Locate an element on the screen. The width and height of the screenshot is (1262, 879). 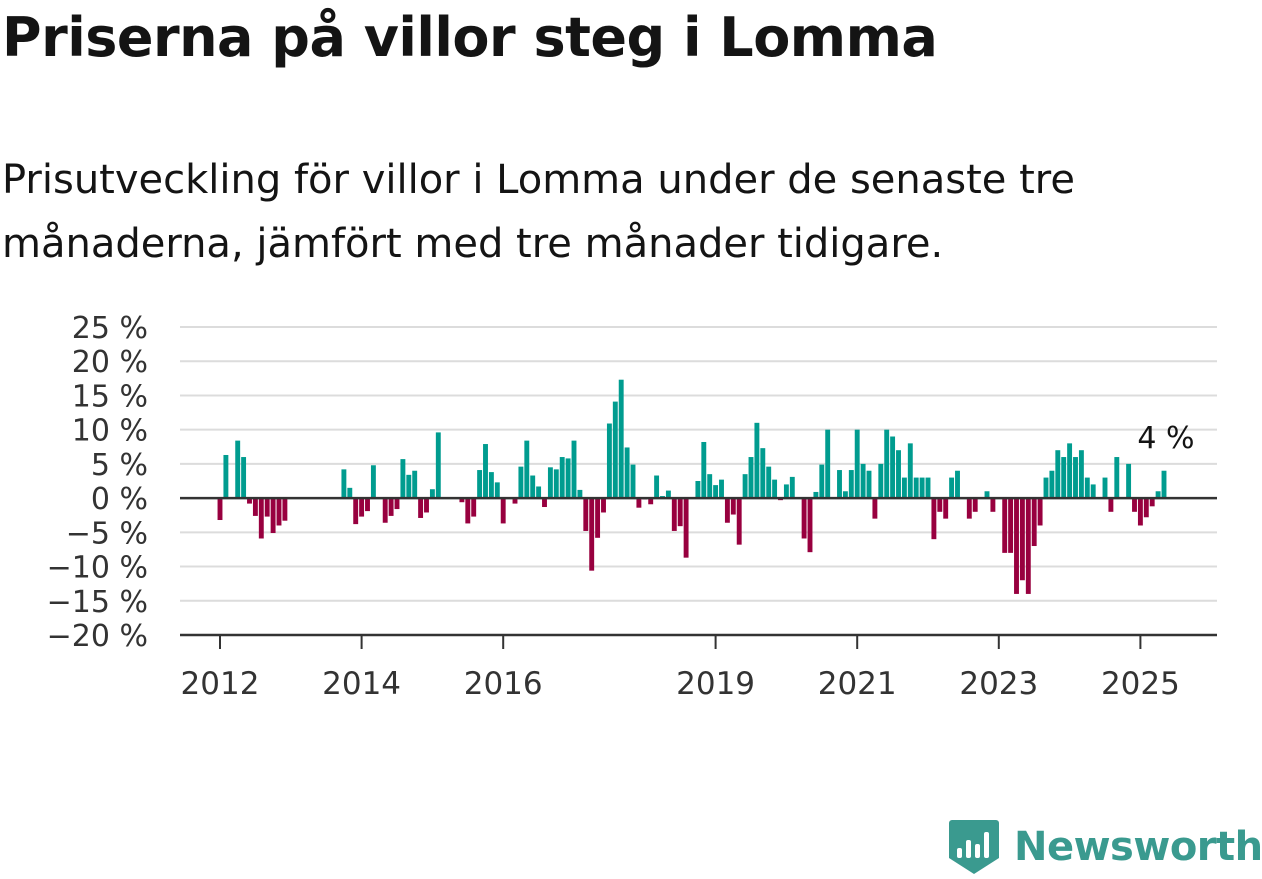
y-tick-label: 15 % is located at coordinates (110, 396).